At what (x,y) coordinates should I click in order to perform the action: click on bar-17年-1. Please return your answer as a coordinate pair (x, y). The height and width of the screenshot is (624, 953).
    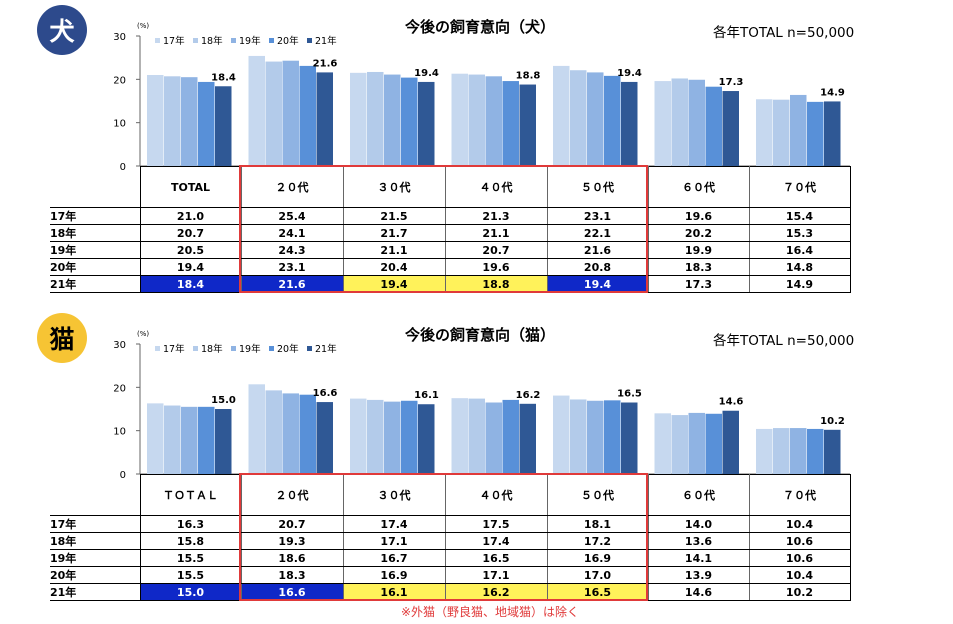
    Looking at the image, I should click on (256, 110).